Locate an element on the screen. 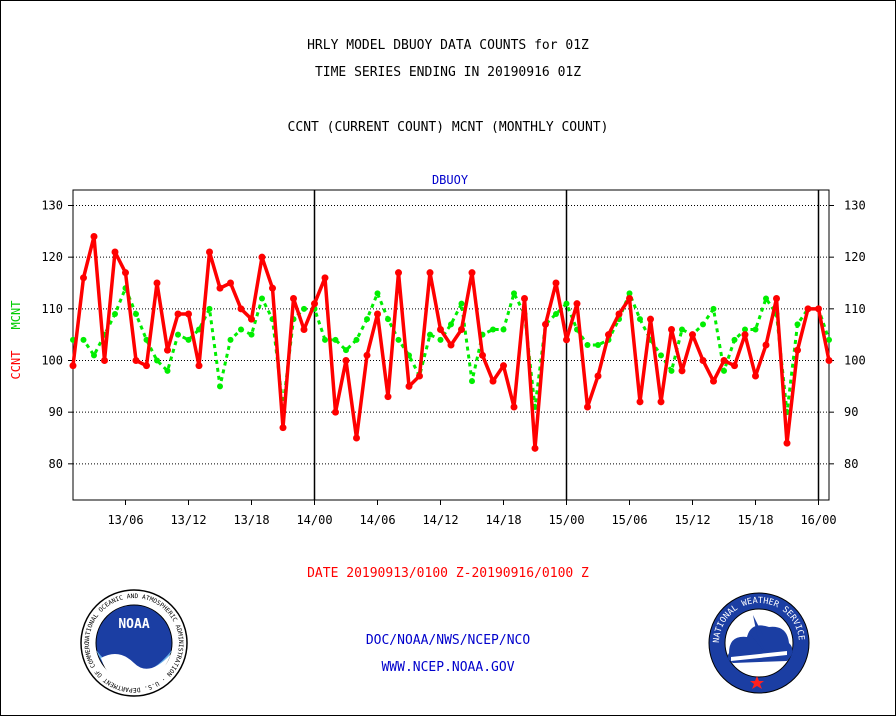 The image size is (896, 716). x-tick-label: 14/18 is located at coordinates (503, 520).